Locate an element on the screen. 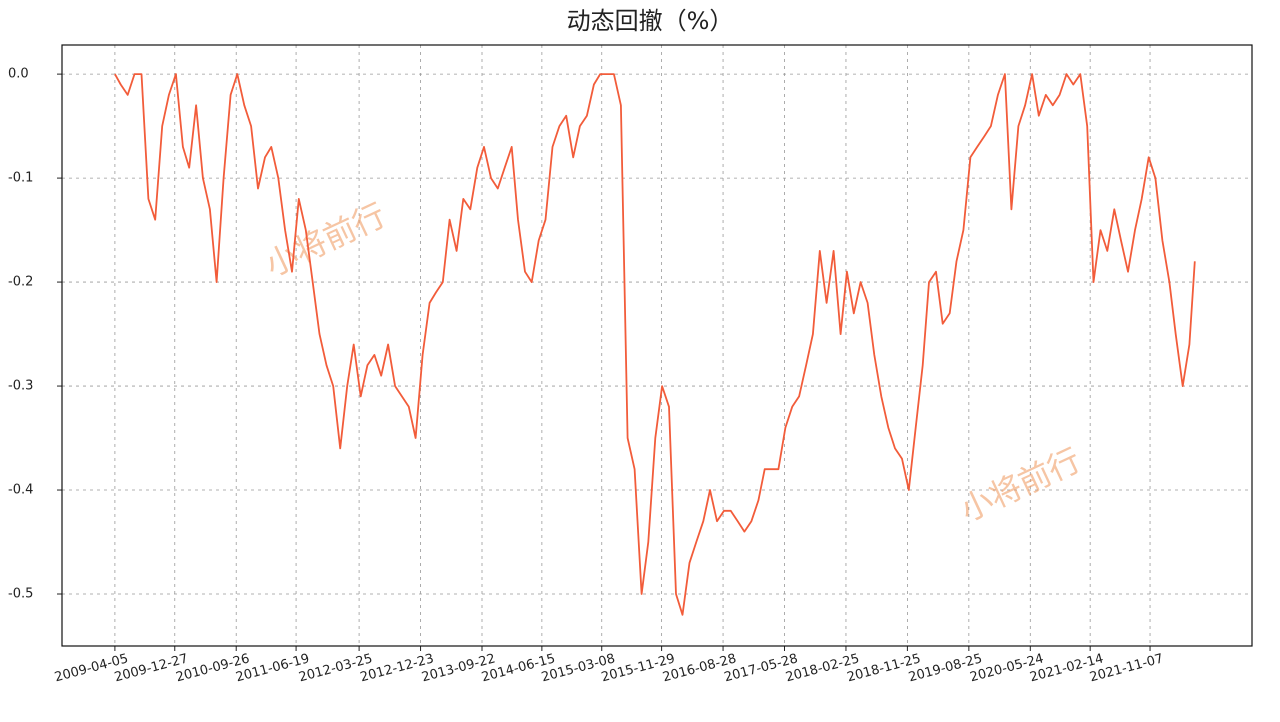  y-tick-label: -0.1 is located at coordinates (20, 178).